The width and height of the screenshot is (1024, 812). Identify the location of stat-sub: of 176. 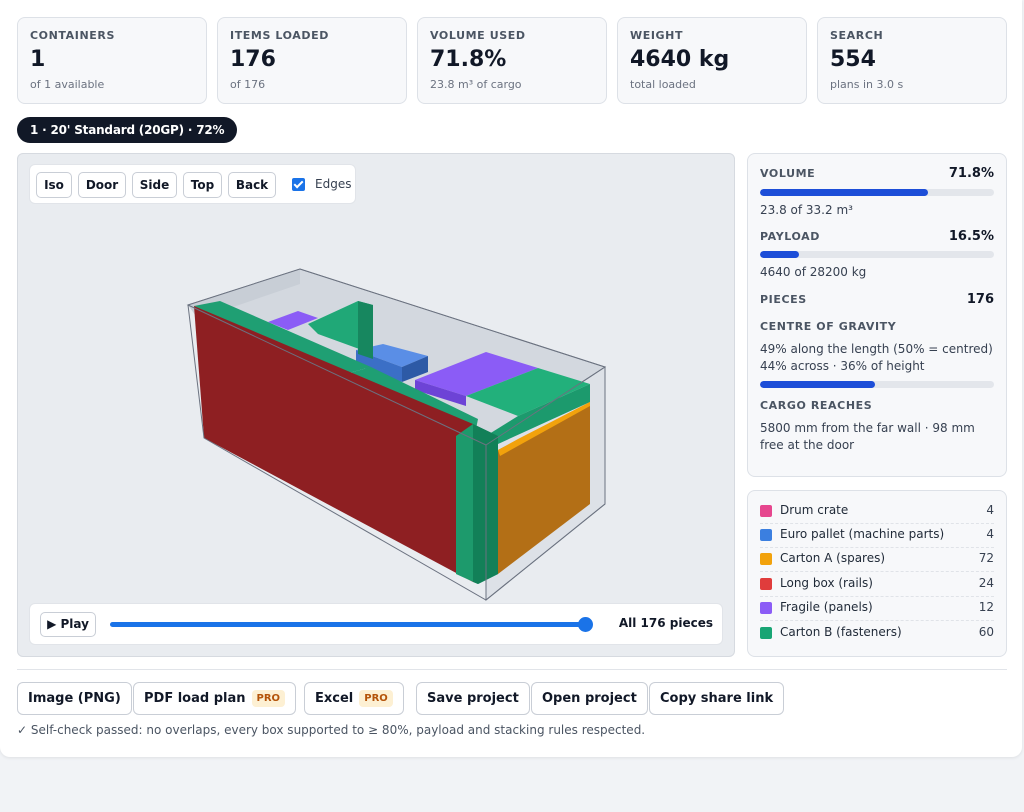
(248, 84).